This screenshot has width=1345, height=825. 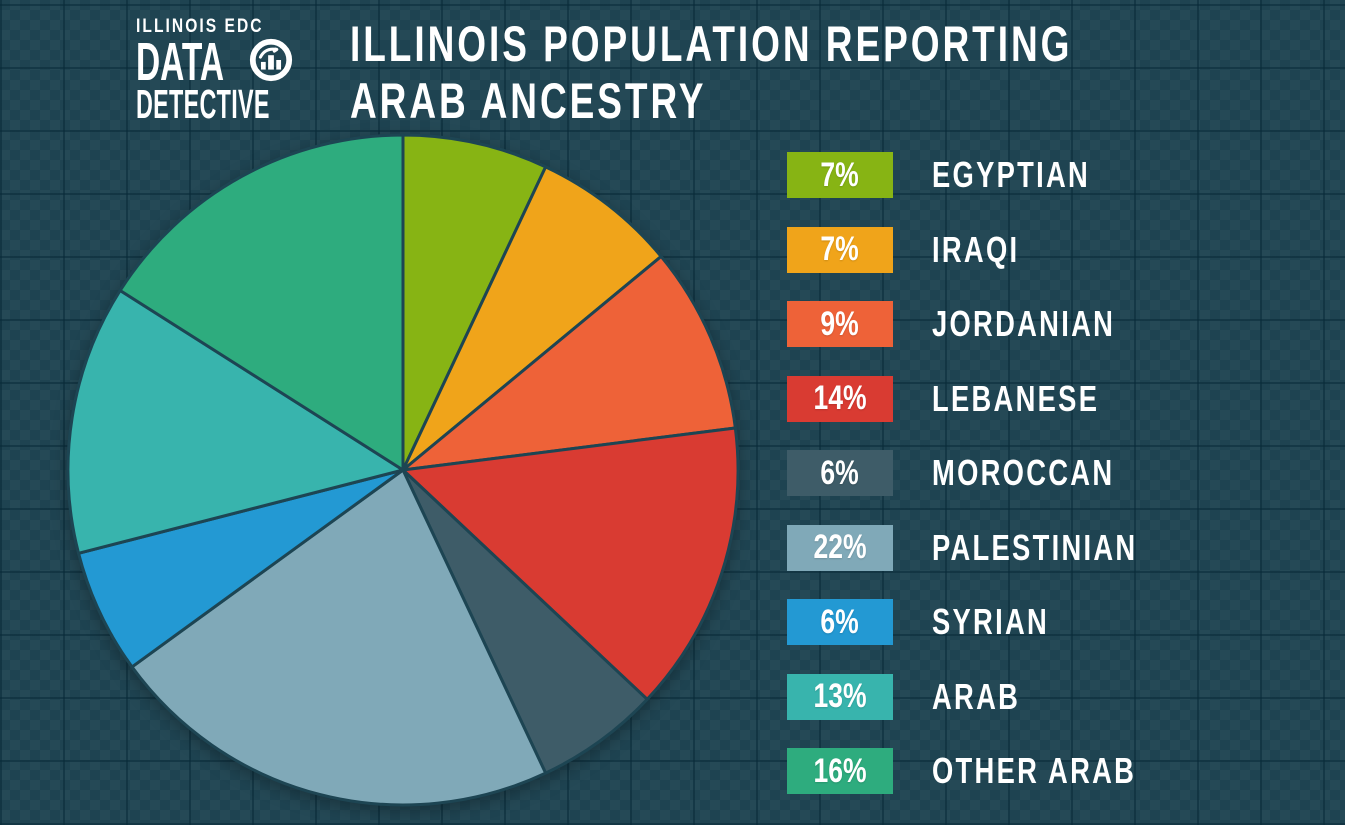 I want to click on legend-percent-syrian: 6%, so click(x=840, y=621).